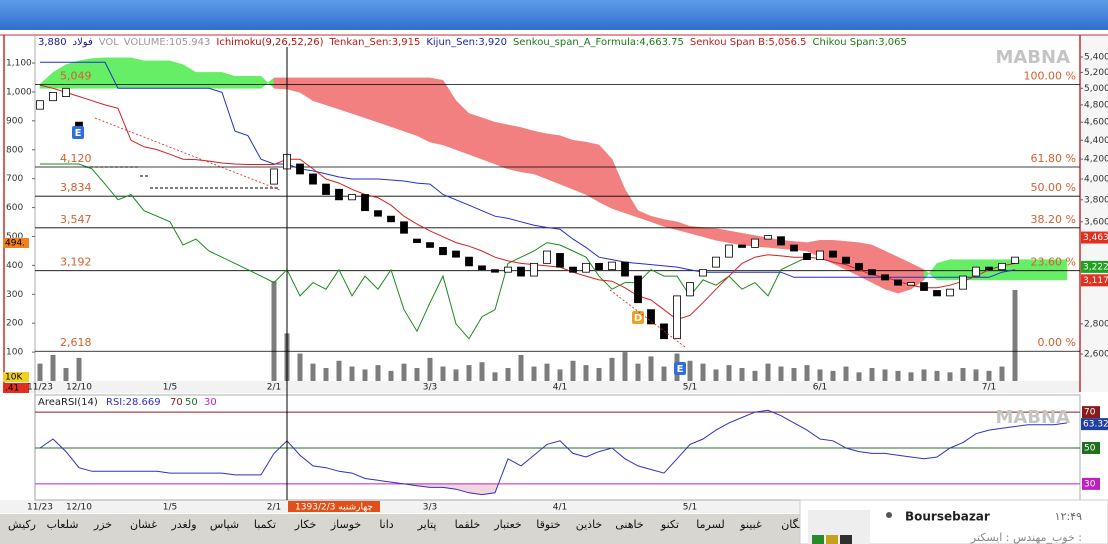  I want to click on symbol-tab: دانا, so click(386, 524).